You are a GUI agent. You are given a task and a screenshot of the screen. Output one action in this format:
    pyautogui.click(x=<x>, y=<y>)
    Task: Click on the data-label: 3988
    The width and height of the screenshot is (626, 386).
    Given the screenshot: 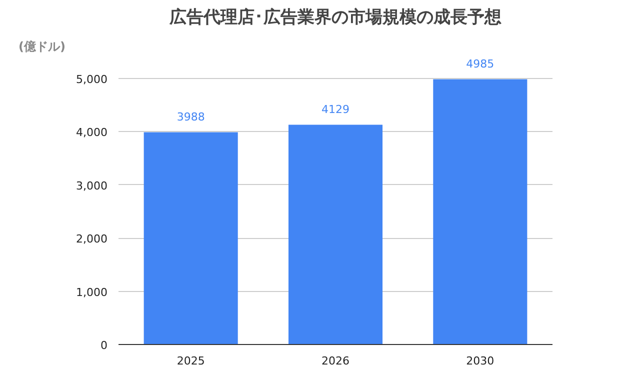 What is the action you would take?
    pyautogui.click(x=190, y=117)
    